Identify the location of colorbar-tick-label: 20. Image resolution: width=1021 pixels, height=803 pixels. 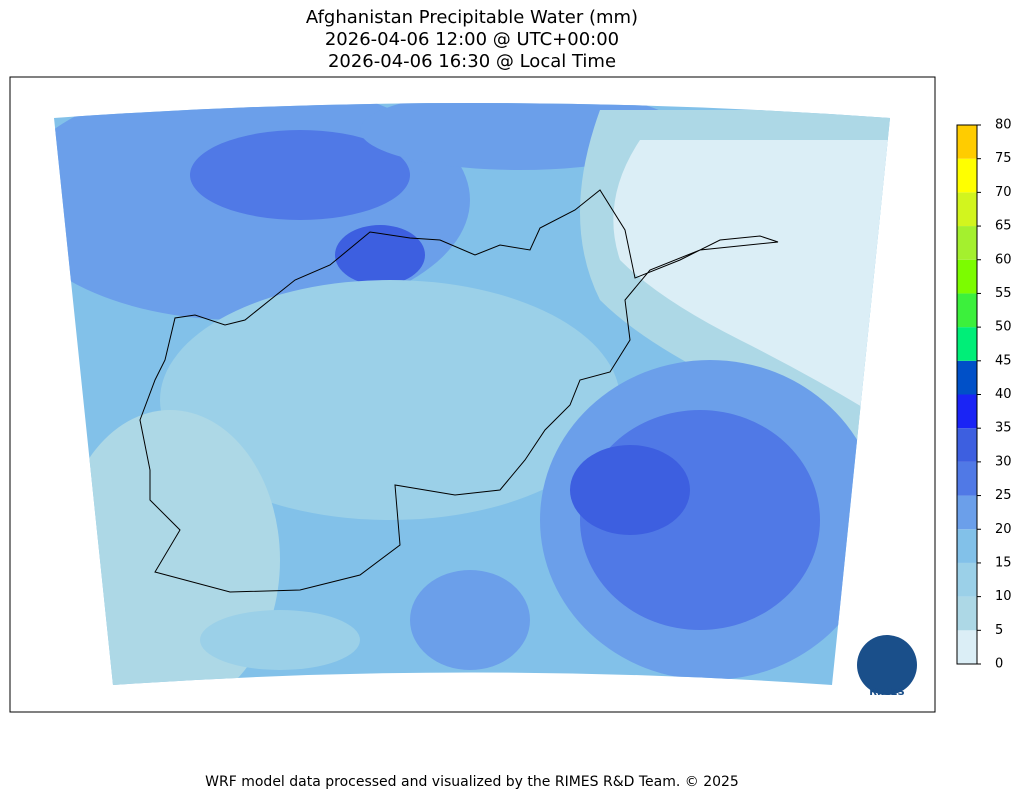
(1003, 529).